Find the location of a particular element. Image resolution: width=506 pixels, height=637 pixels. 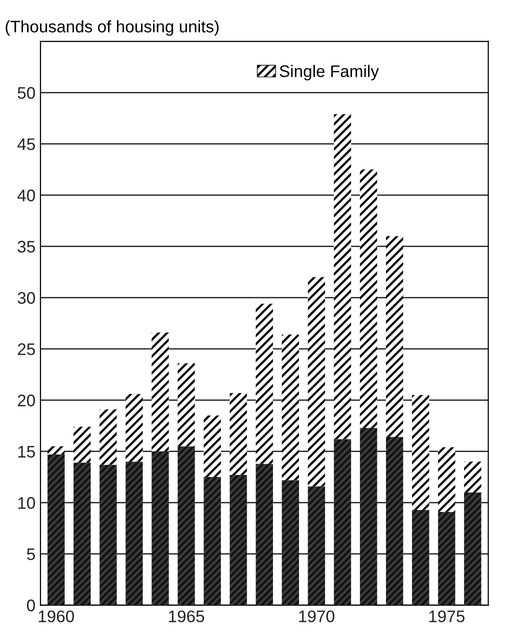

y-tick-label: 25 is located at coordinates (26, 349).